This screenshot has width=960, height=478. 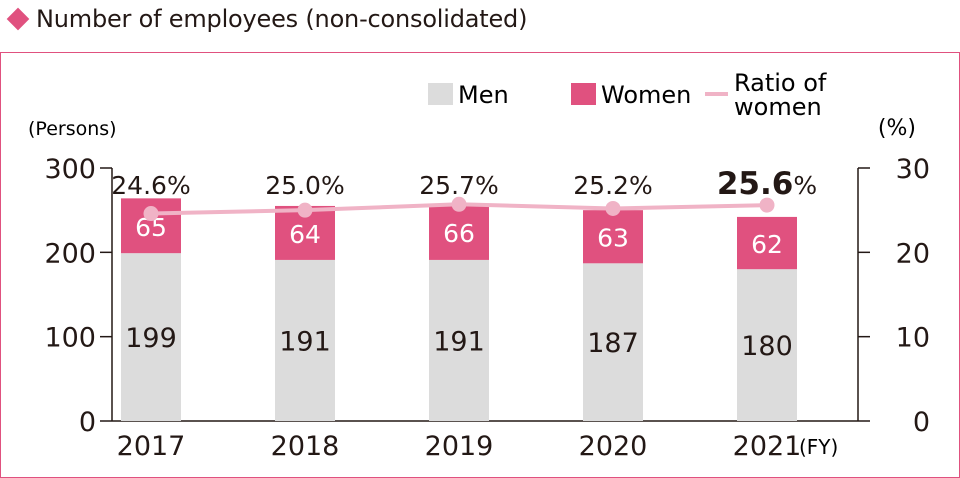 I want to click on legend: Men Women Ratio of women, so click(x=627, y=95).